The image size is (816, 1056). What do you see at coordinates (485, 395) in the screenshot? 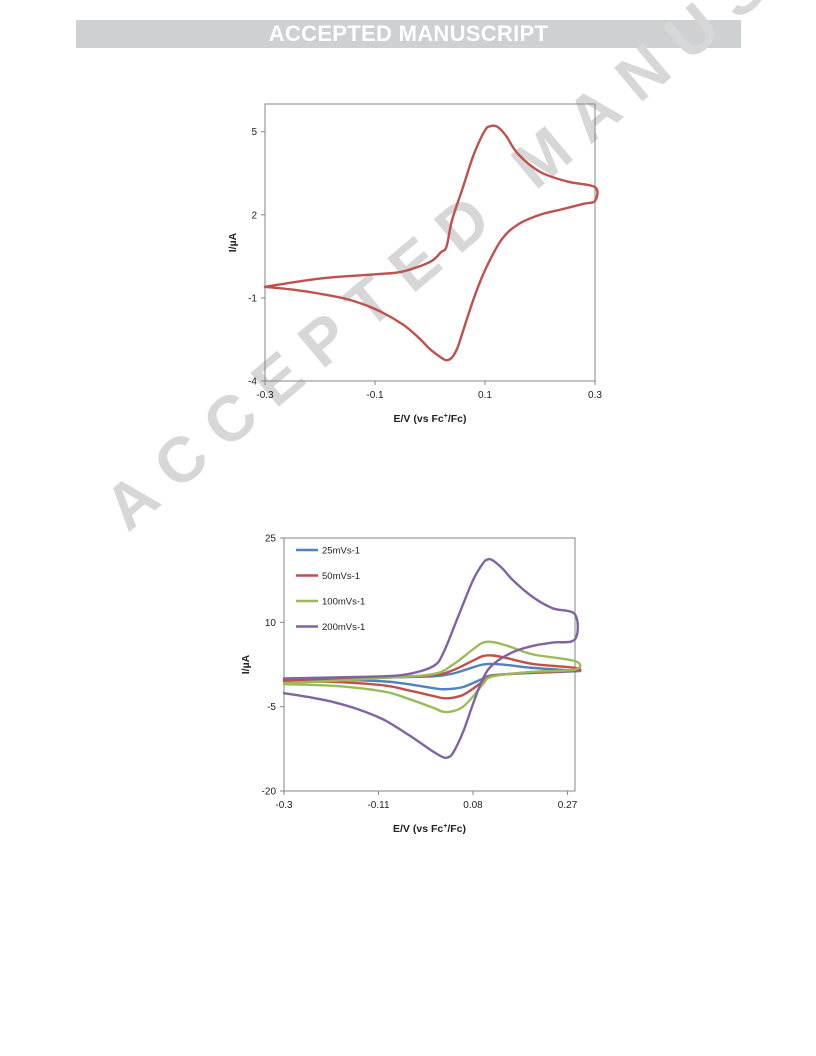
I see `x-tick-label: 0.1` at bounding box center [485, 395].